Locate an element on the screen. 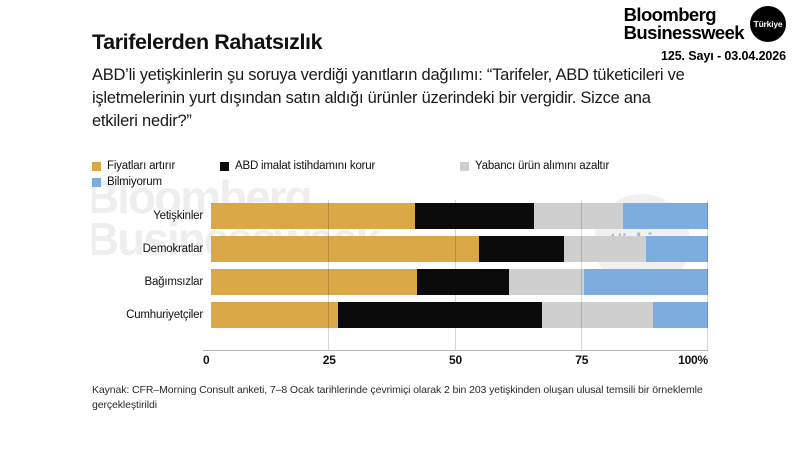 The image size is (800, 450). masthead-logo: Bloomberg Businessweek Türkiye is located at coordinates (704, 23).